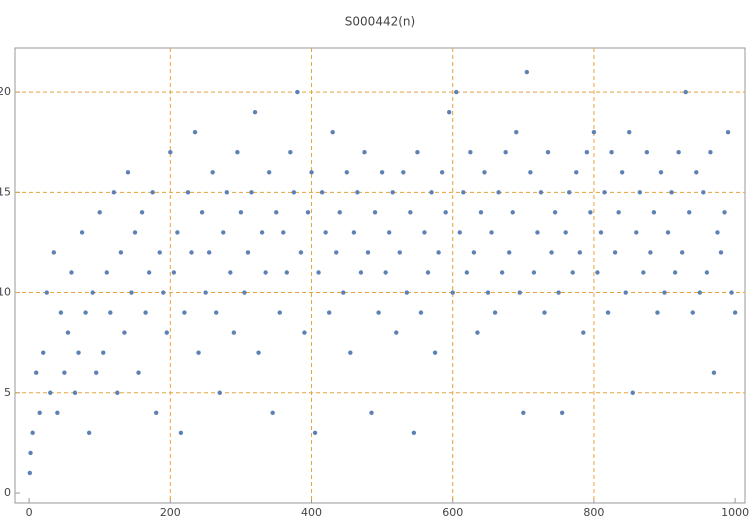 The image size is (750, 524). Describe the element at coordinates (7, 492) in the screenshot. I see `y-tick-label: 0` at that location.